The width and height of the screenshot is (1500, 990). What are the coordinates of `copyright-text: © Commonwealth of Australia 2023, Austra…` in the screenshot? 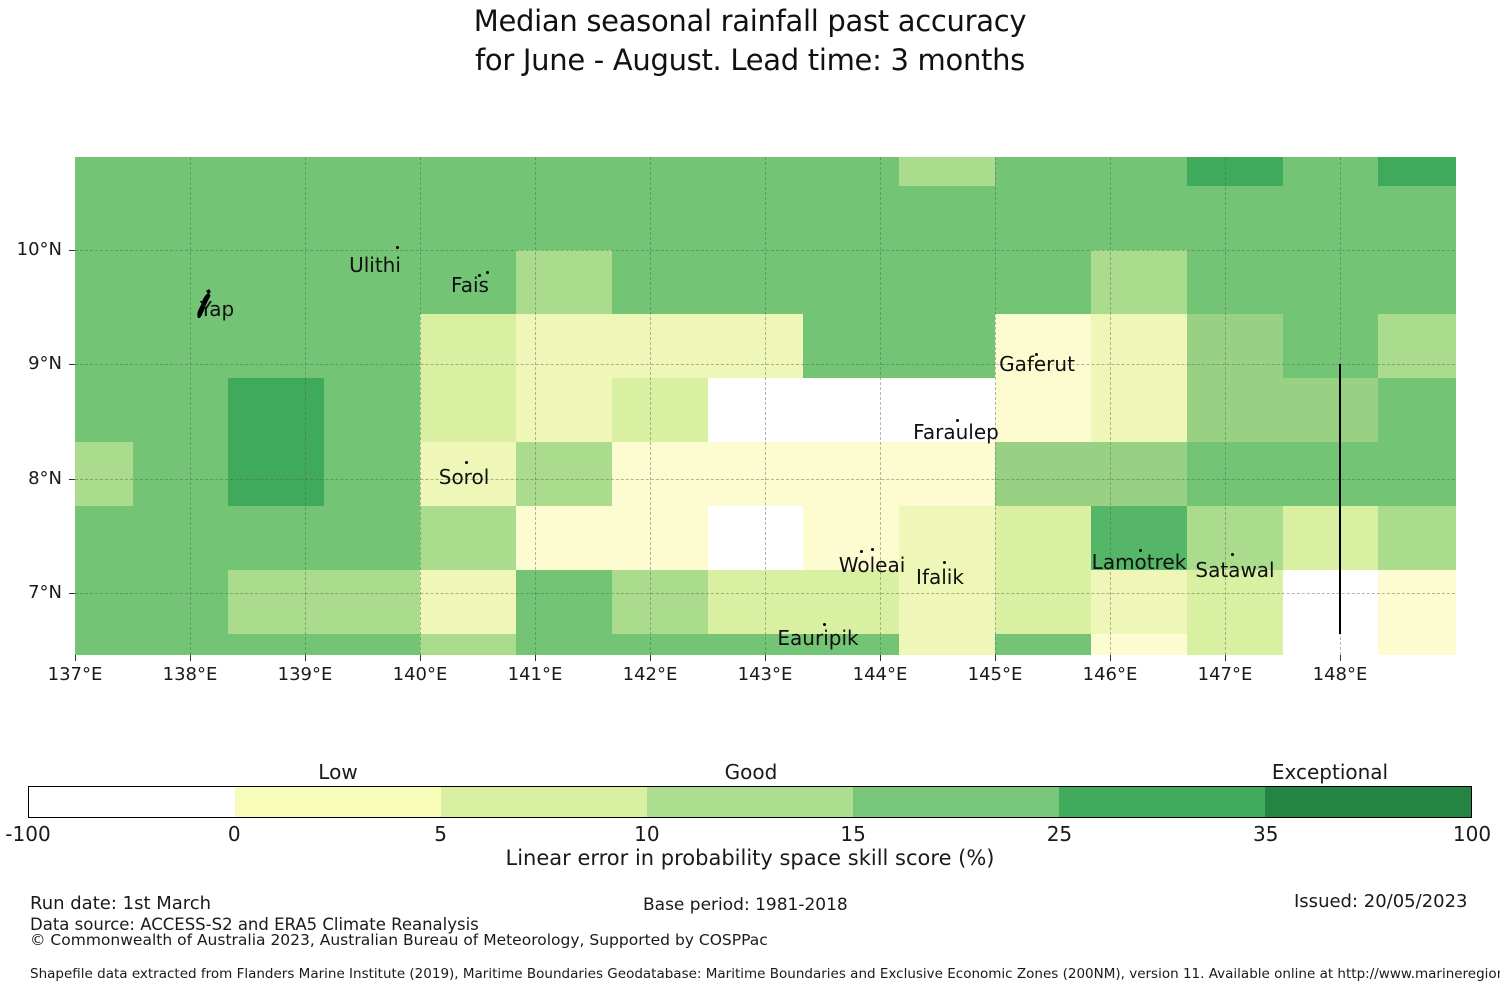 It's located at (399, 940).